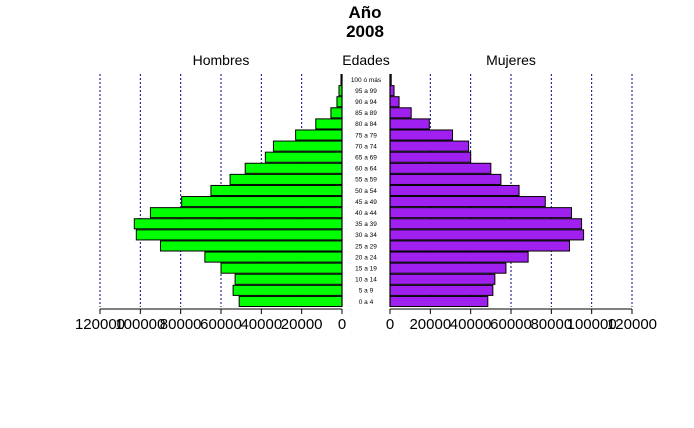  Describe the element at coordinates (390, 324) in the screenshot. I see `x-tick-label-right: 0` at that location.